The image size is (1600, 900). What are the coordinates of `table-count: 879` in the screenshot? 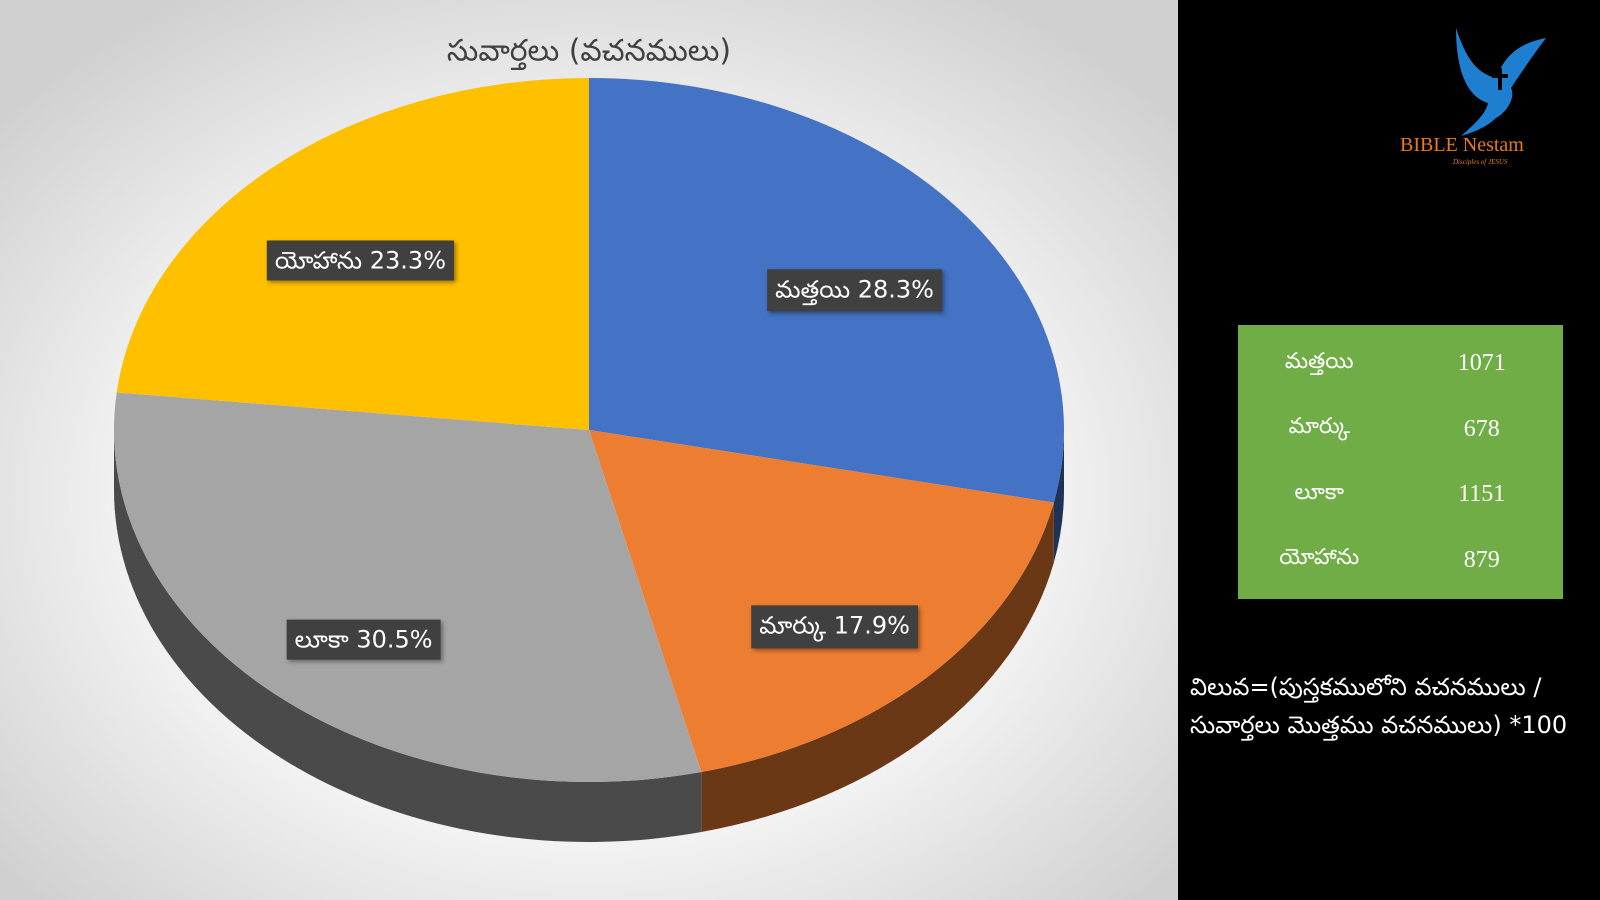 It's located at (1481, 559).